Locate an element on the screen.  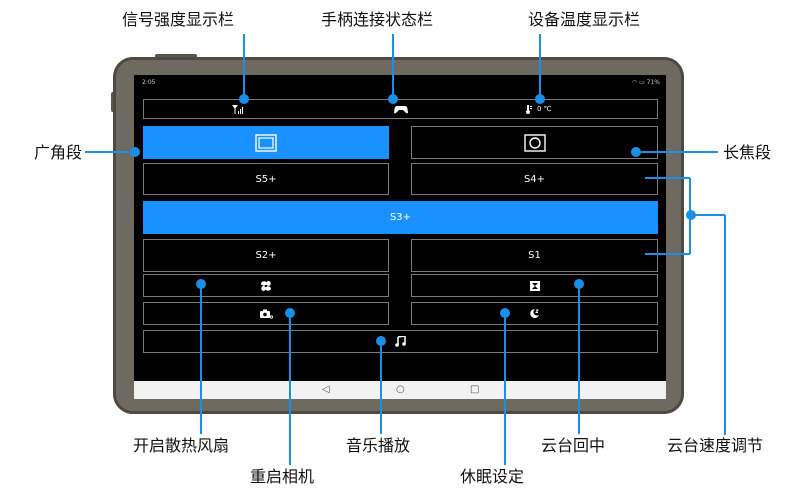
signal-icon is located at coordinates (237, 109).